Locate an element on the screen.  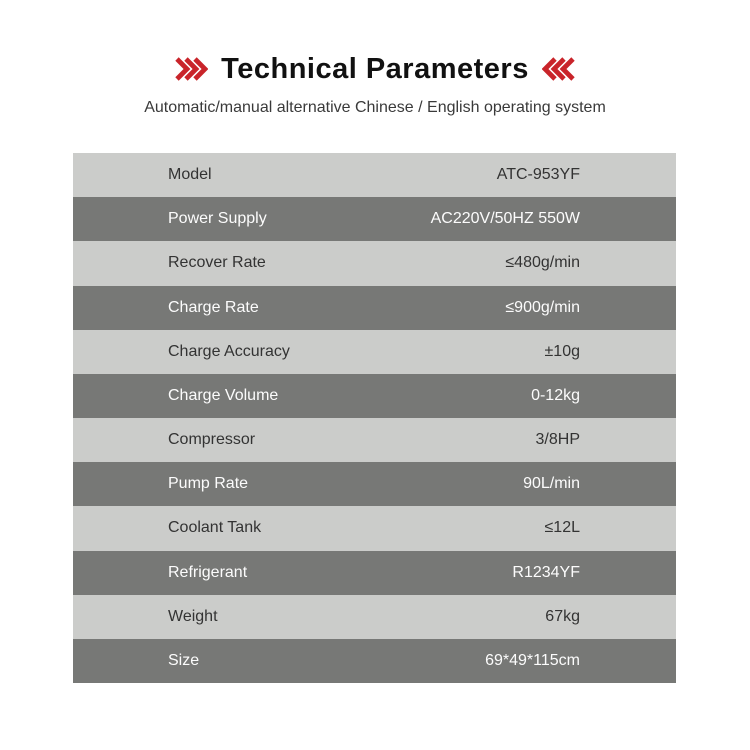
row-label: Size is located at coordinates (184, 660).